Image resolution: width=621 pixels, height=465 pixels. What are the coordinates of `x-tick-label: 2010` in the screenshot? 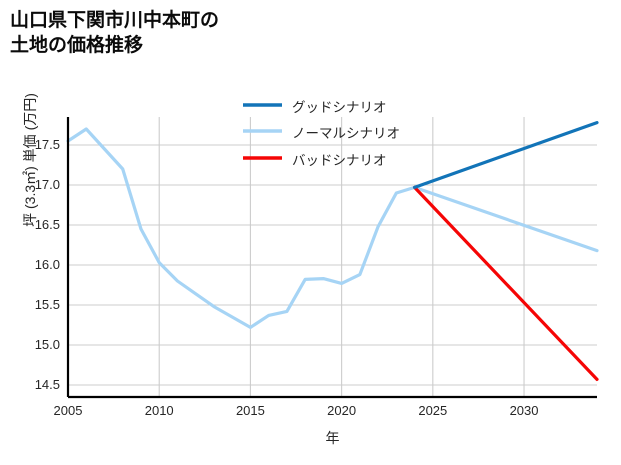 It's located at (159, 410).